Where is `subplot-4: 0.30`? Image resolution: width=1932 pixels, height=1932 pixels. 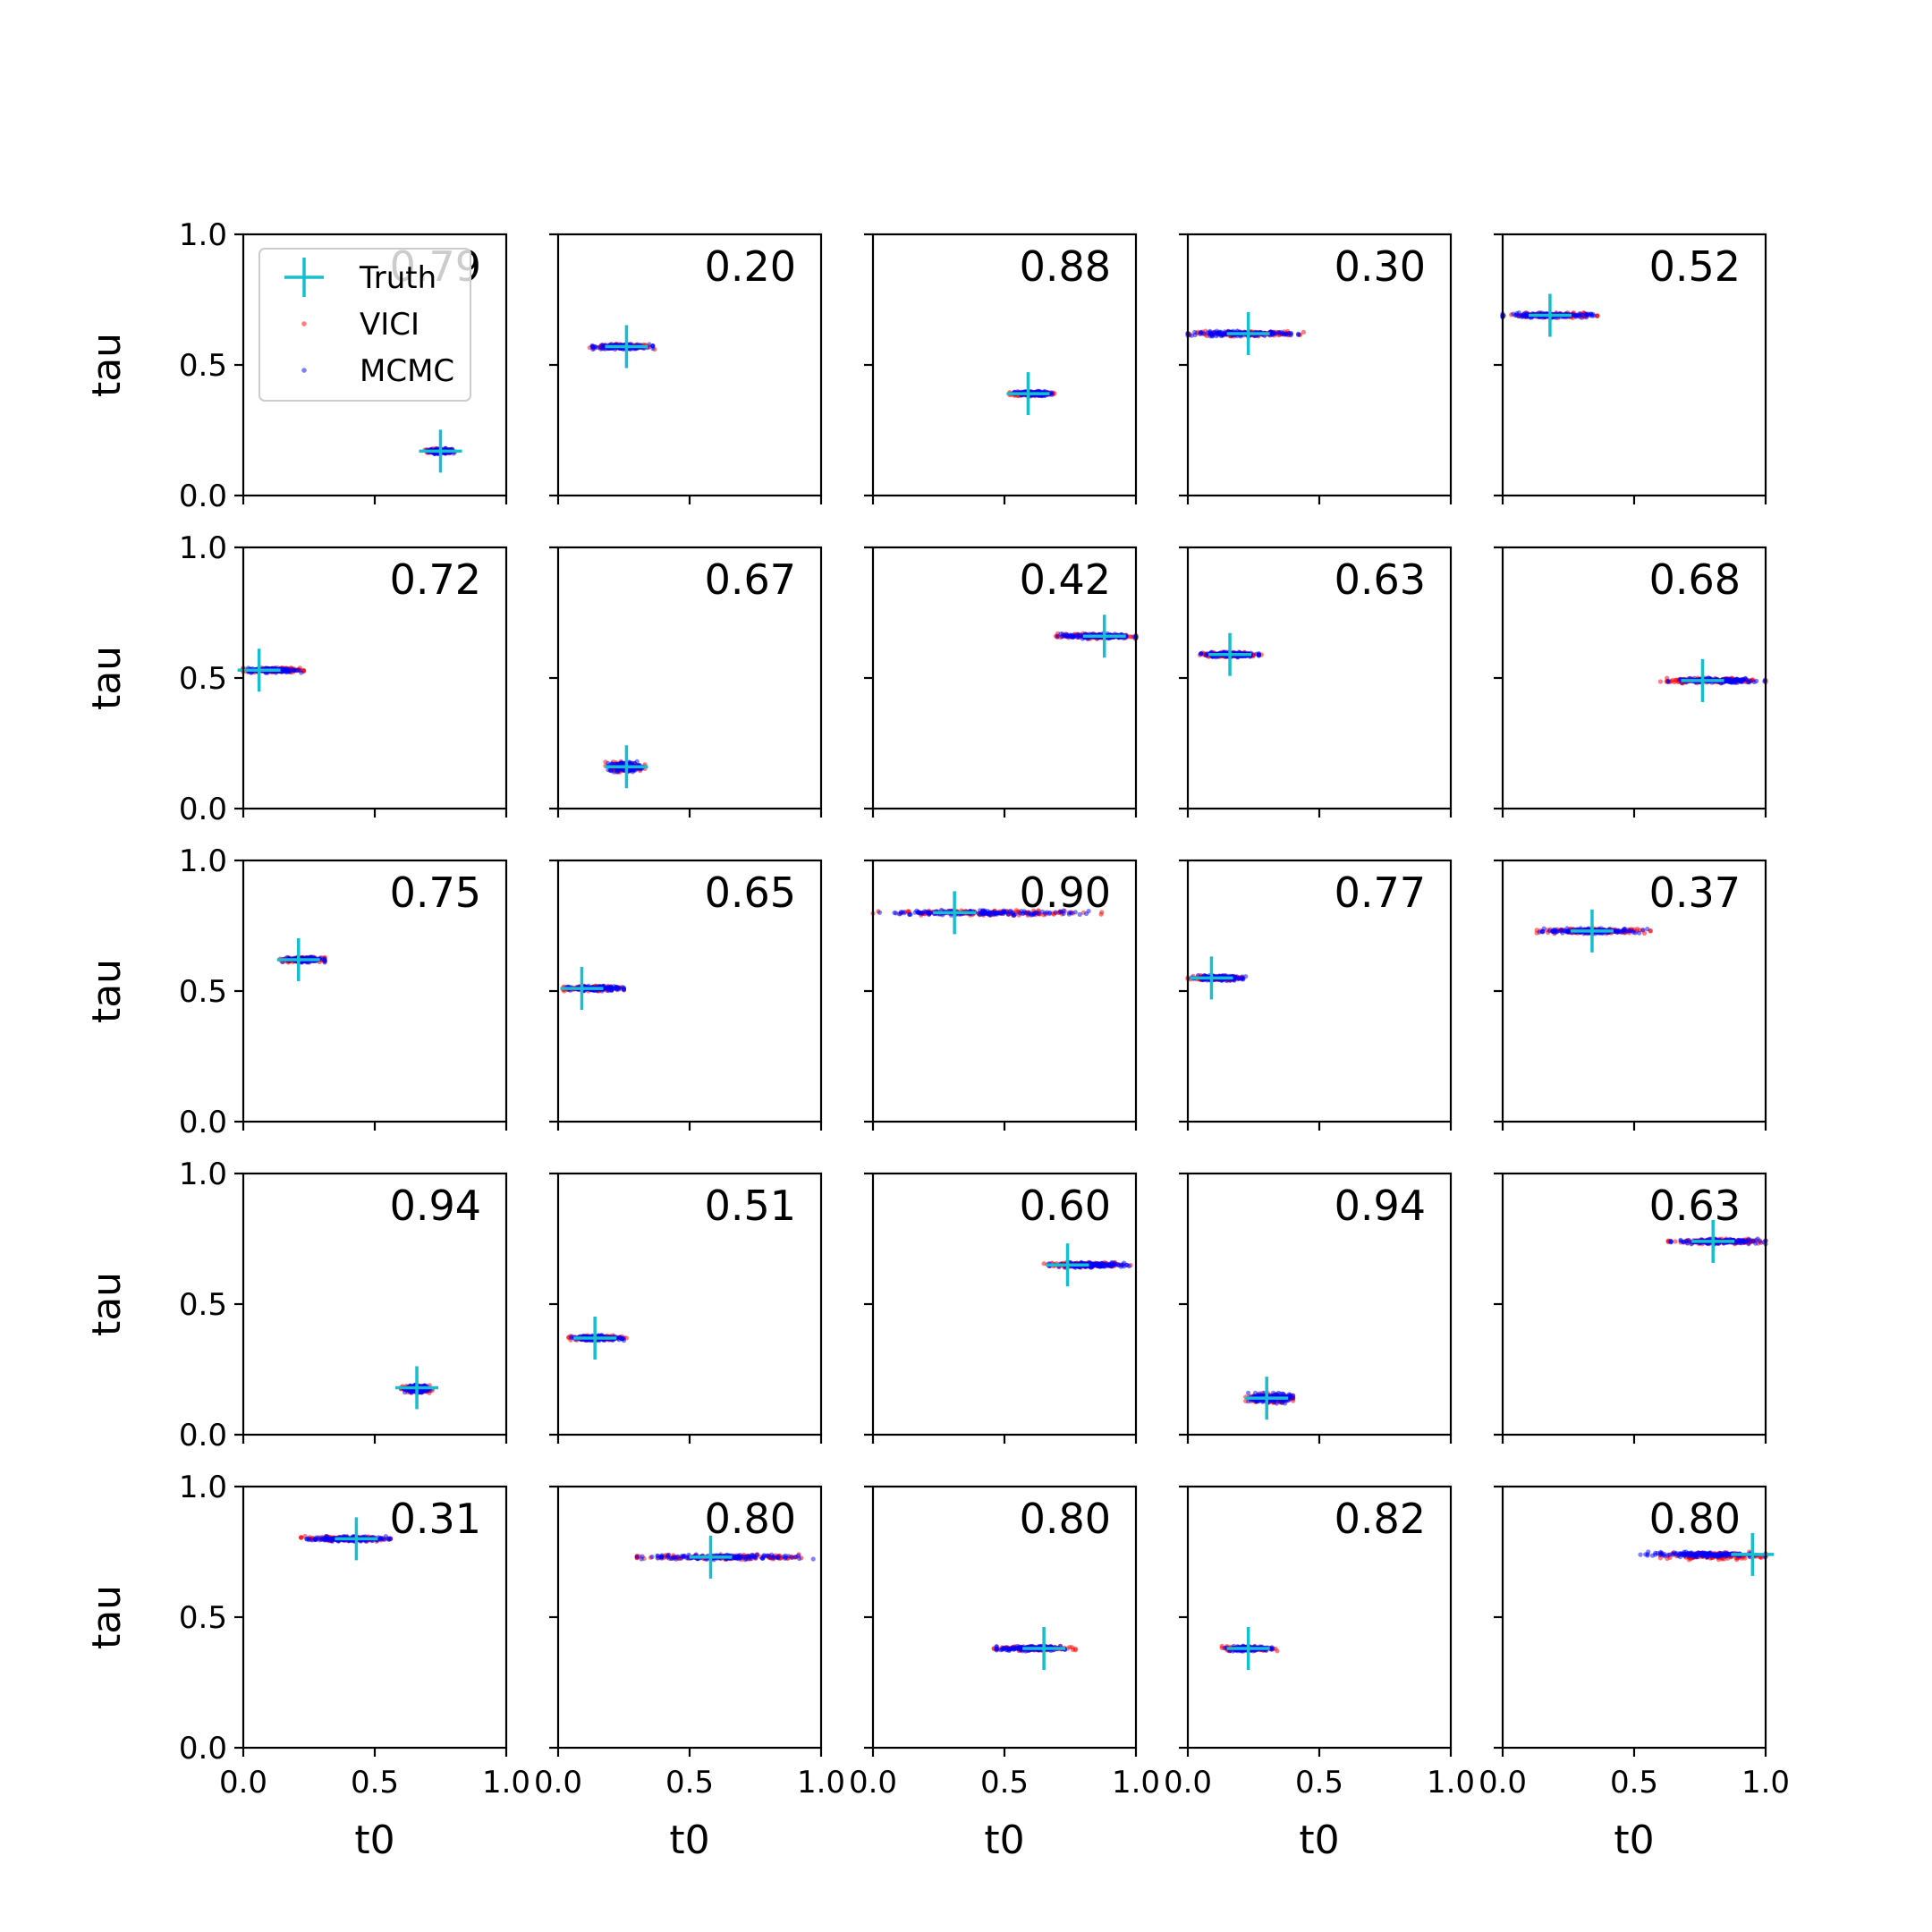 subplot-4: 0.30 is located at coordinates (1316, 368).